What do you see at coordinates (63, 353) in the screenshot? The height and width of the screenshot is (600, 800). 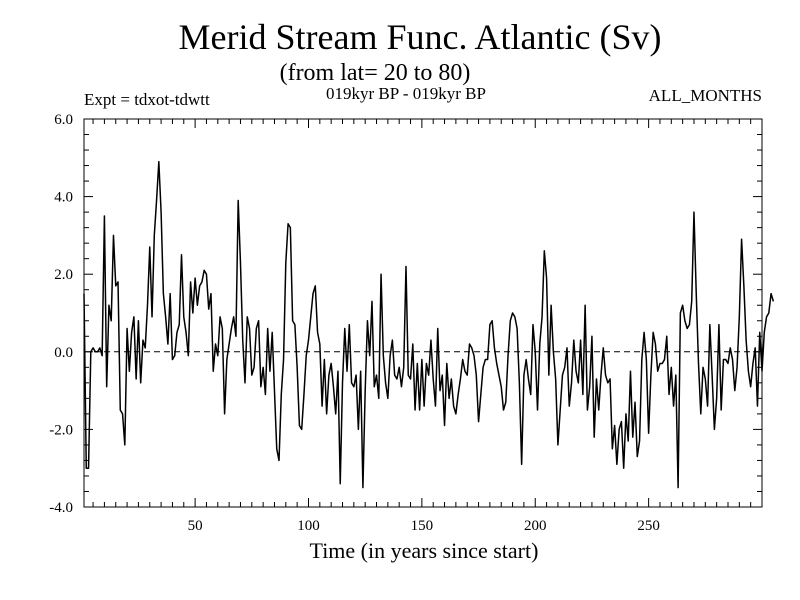 I see `y-tick-label: 0.0` at bounding box center [63, 353].